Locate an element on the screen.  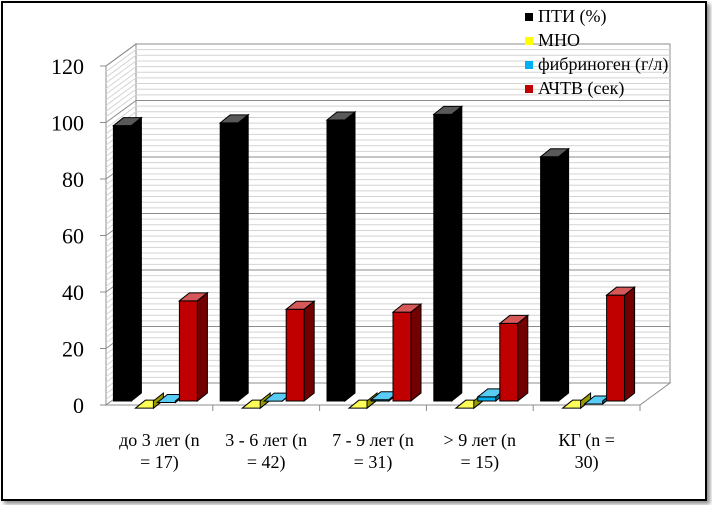
x-category-label-line: до 3 лет (n is located at coordinates (159, 440).